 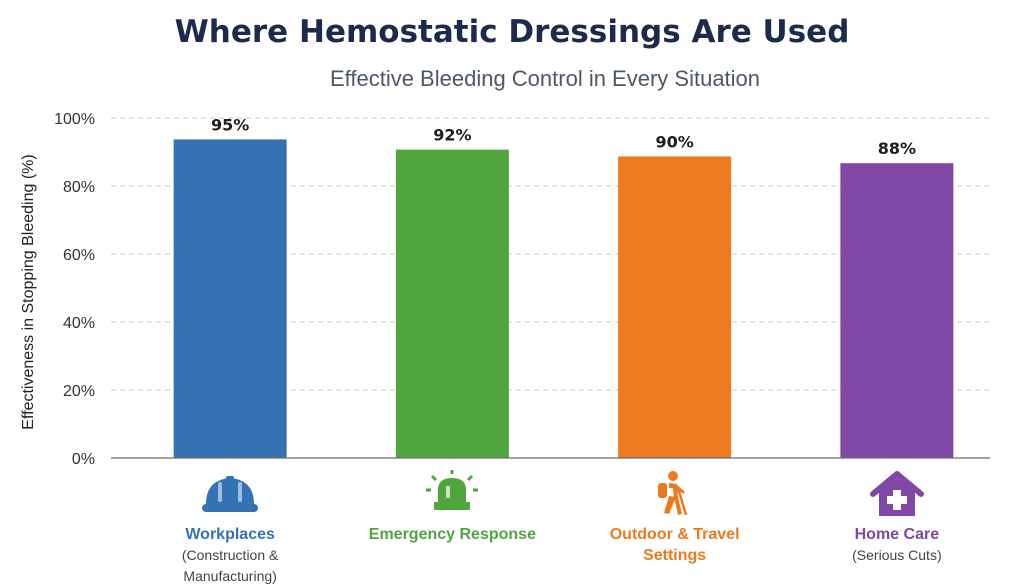 I want to click on category-note: (Construction & Manufacturing), so click(x=230, y=565).